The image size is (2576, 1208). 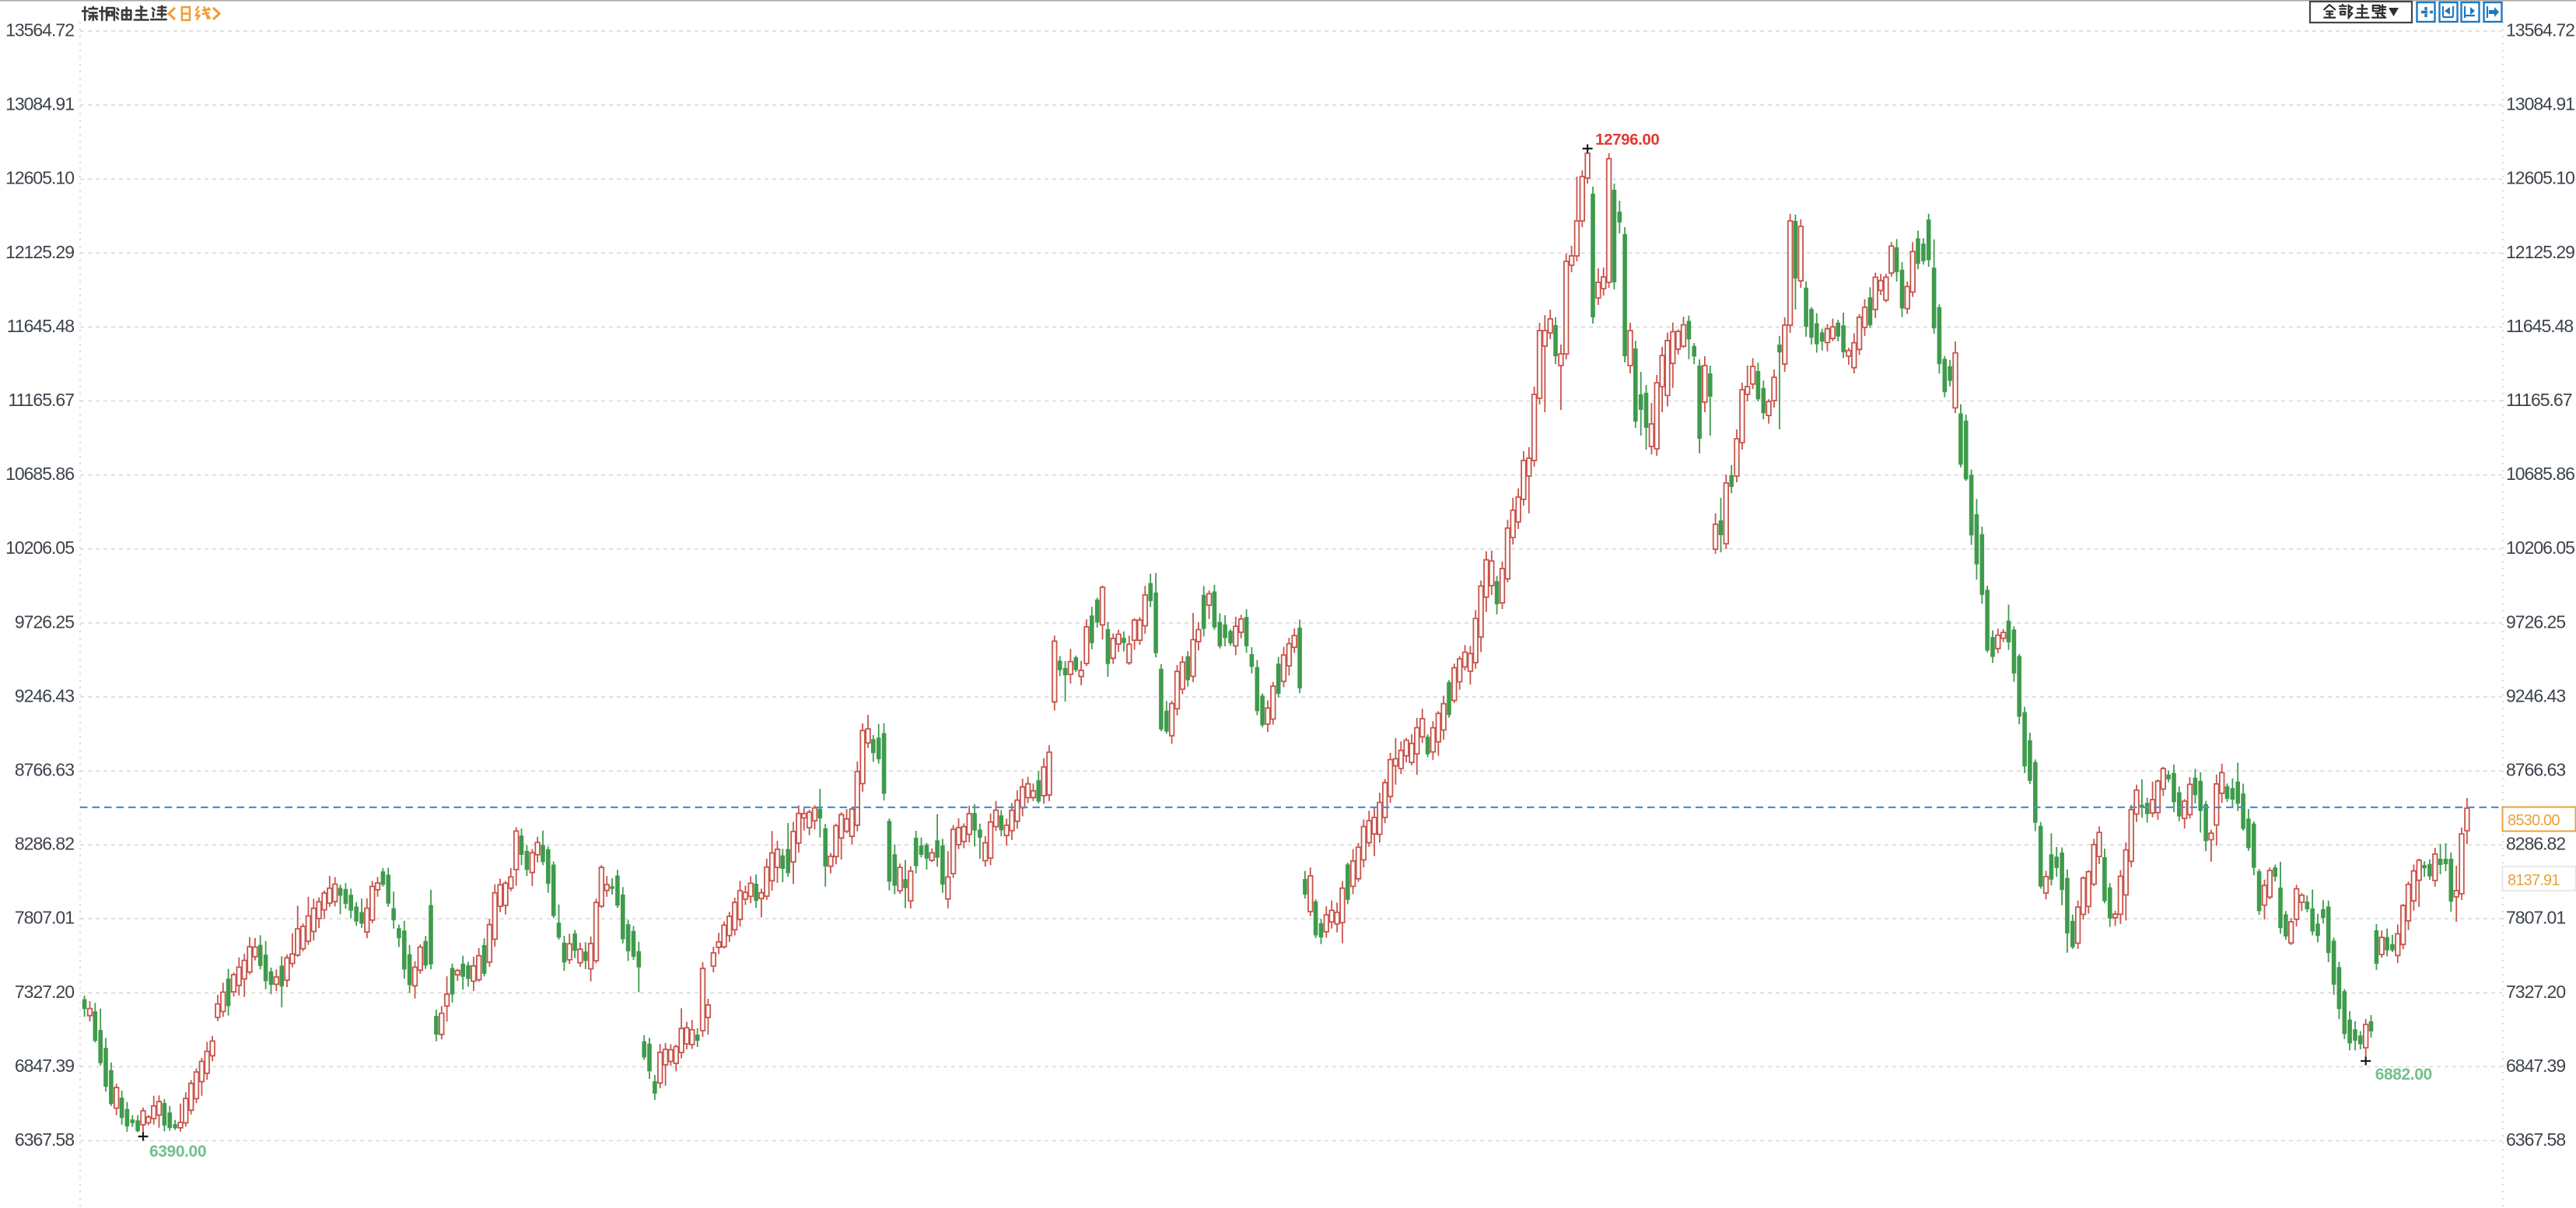 I want to click on svg-text: 12796.00, so click(x=1627, y=140).